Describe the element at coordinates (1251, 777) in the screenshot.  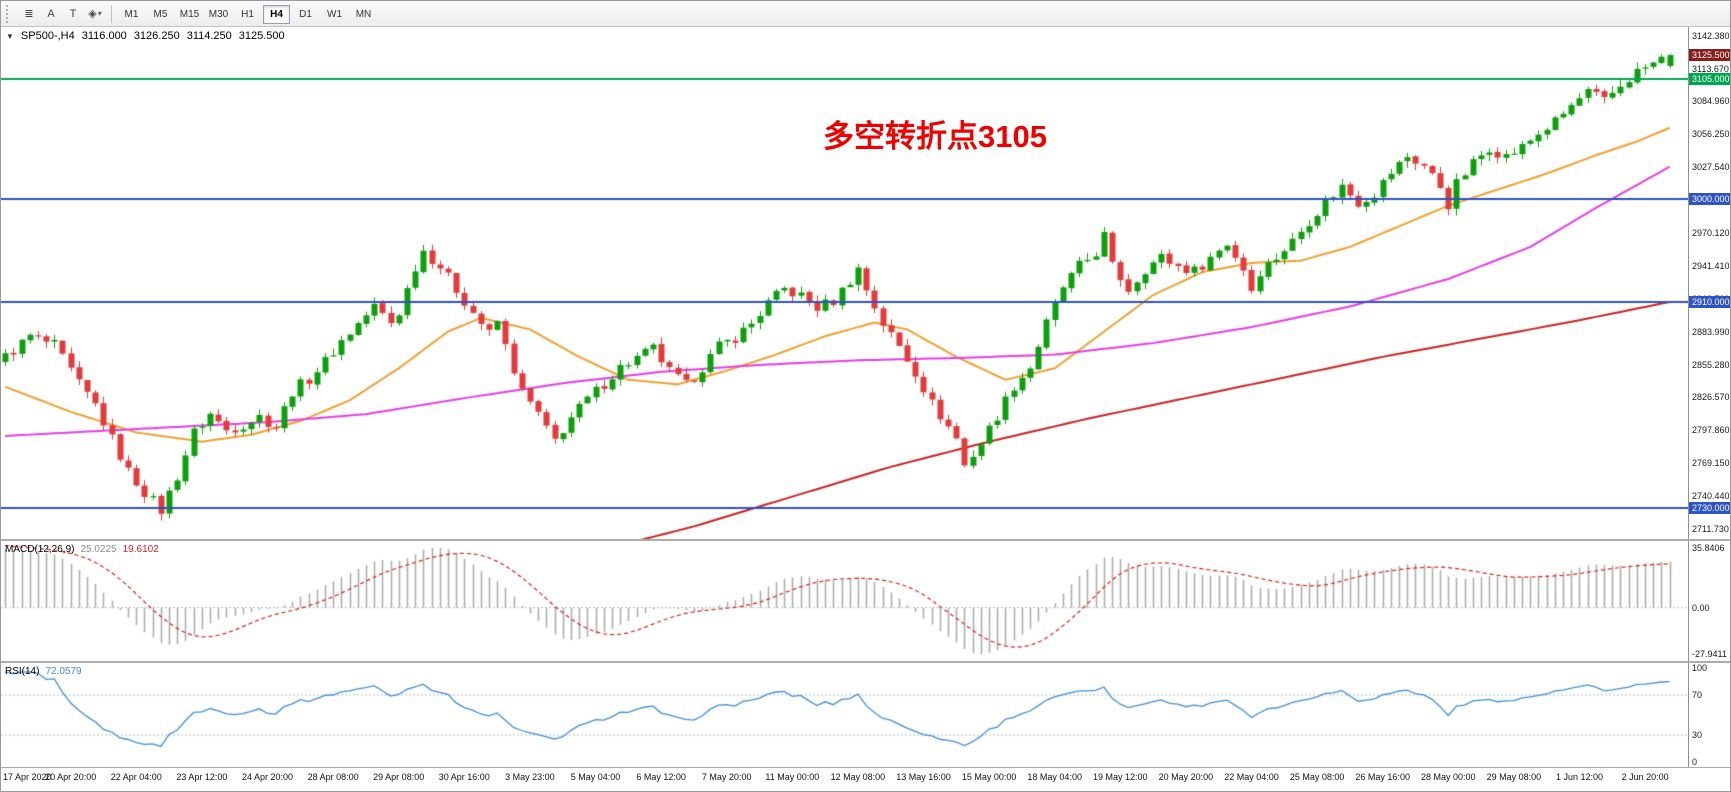
I see `time-label: 22 May 04:00` at that location.